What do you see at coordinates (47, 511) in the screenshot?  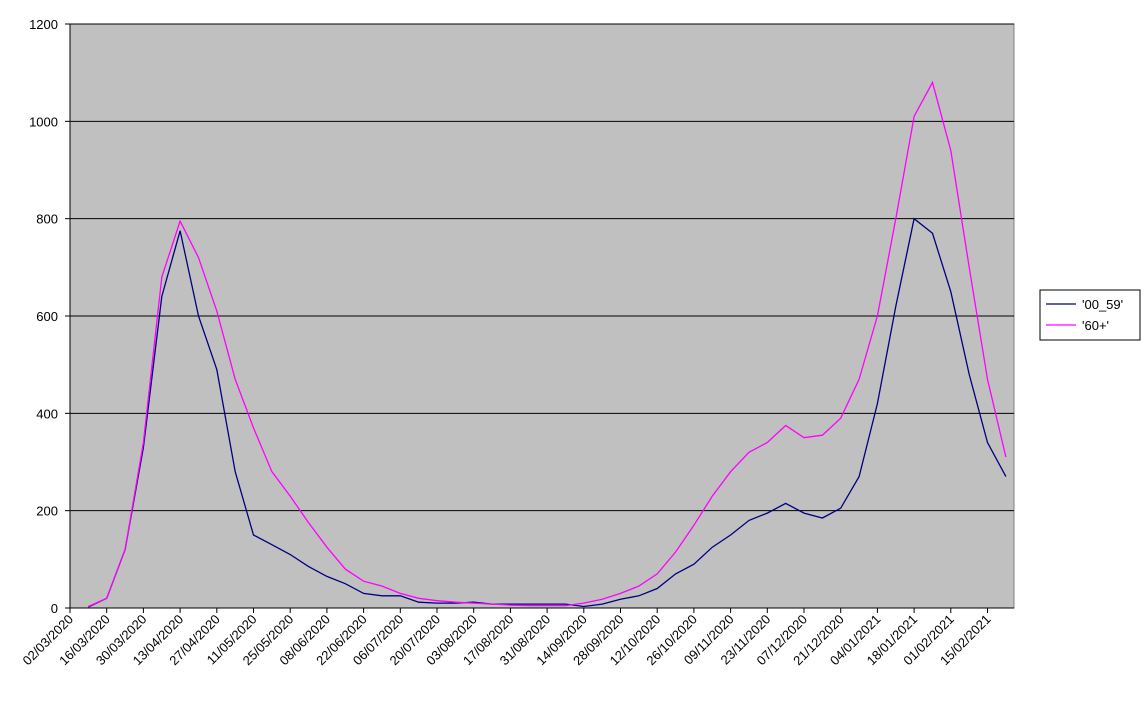 I see `y-tick-label: 200` at bounding box center [47, 511].